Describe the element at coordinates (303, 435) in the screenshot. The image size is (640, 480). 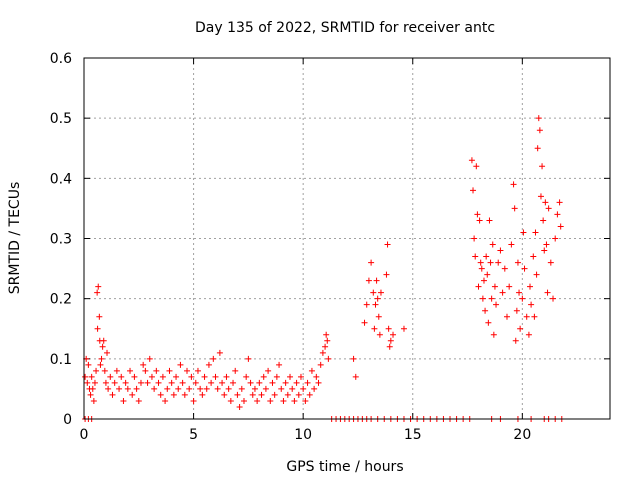
I see `x-tick-label: 10` at that location.